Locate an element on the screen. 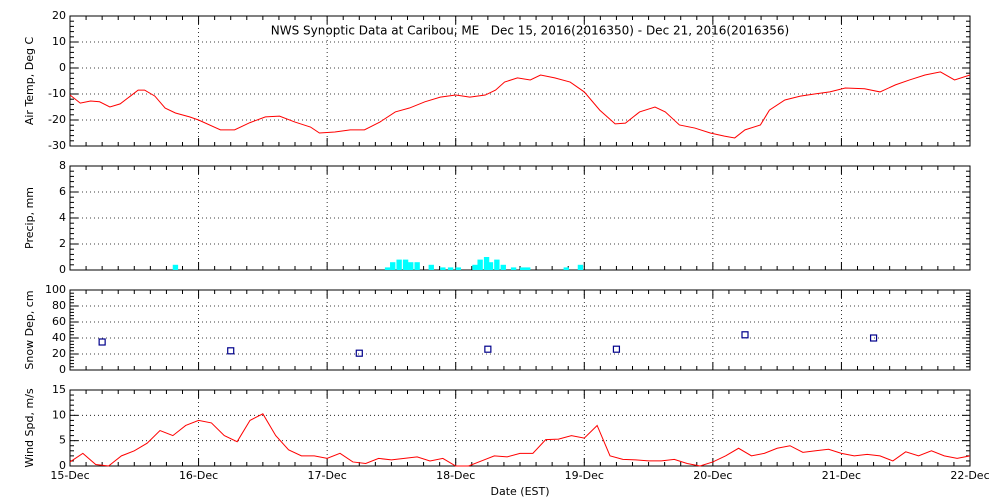  x-tick-label: 15-Dec is located at coordinates (69, 475).